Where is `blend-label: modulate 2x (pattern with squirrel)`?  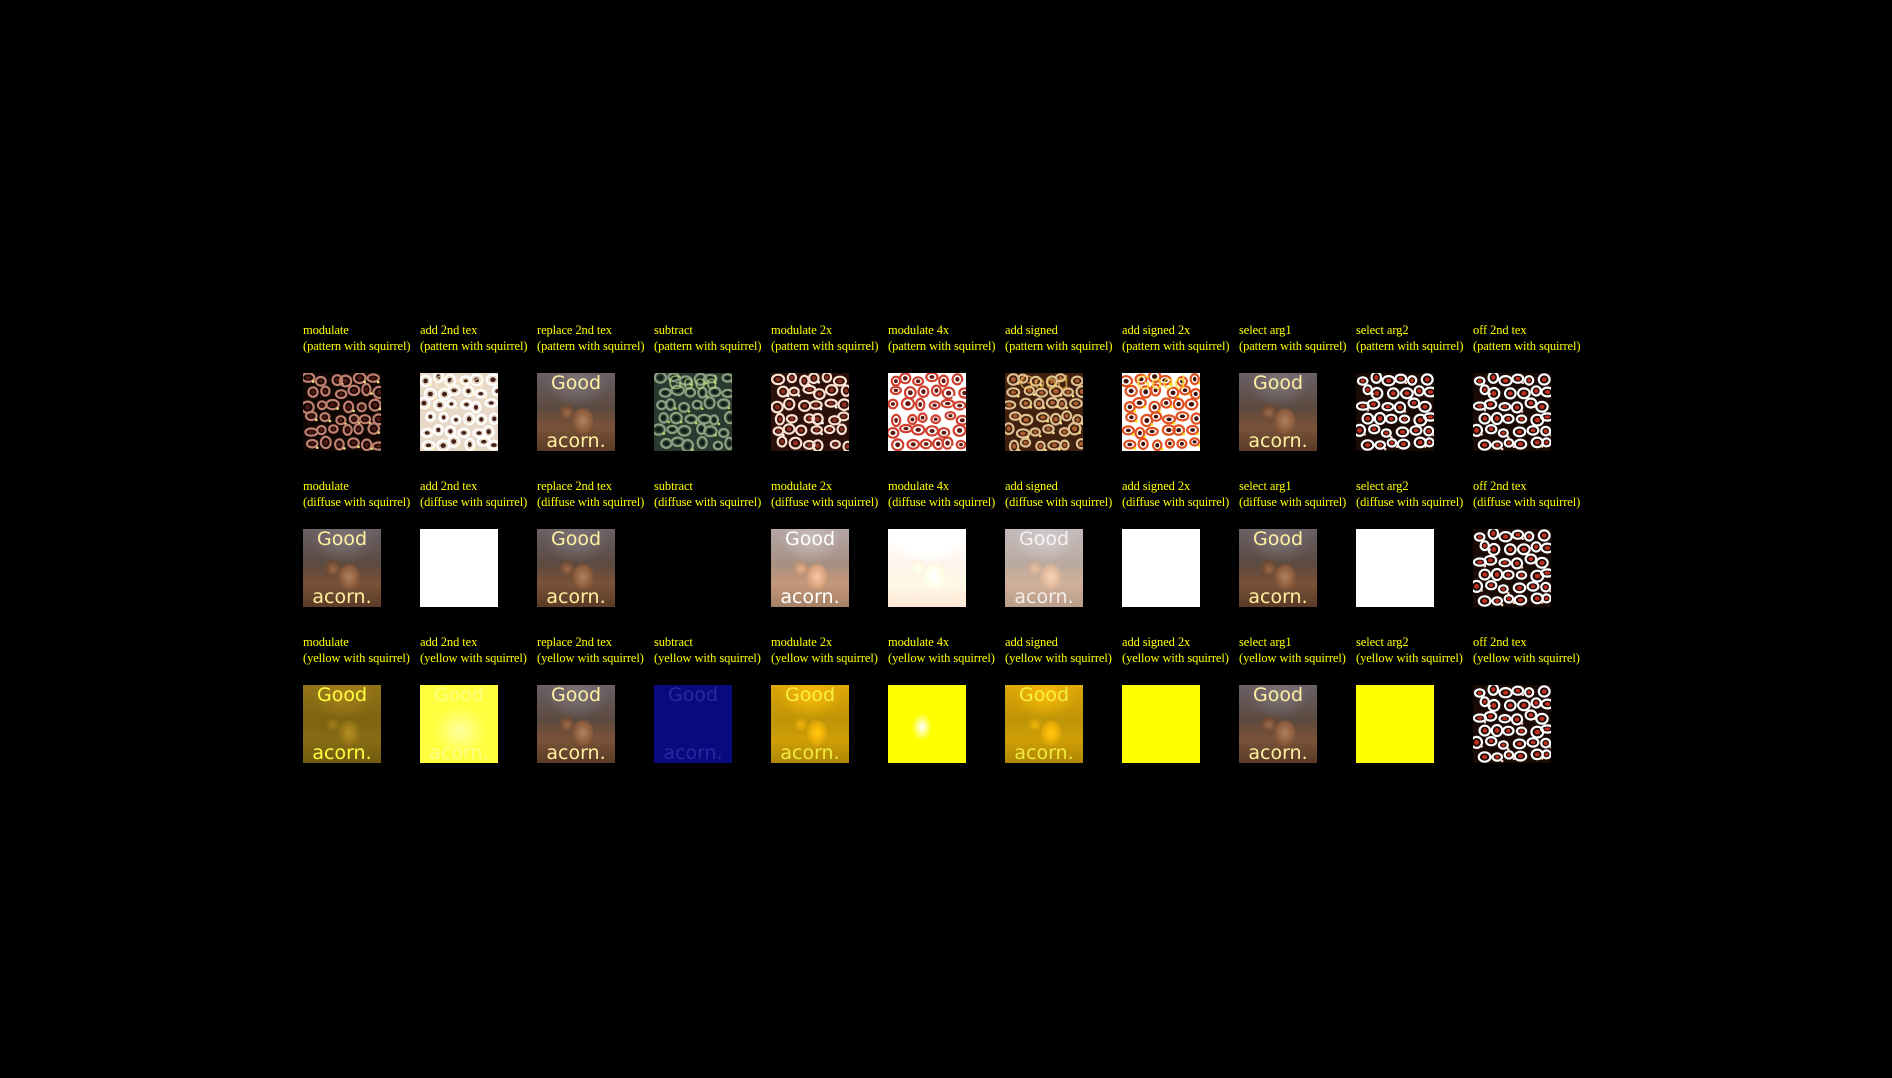
blend-label: modulate 2x (pattern with squirrel) is located at coordinates (824, 338).